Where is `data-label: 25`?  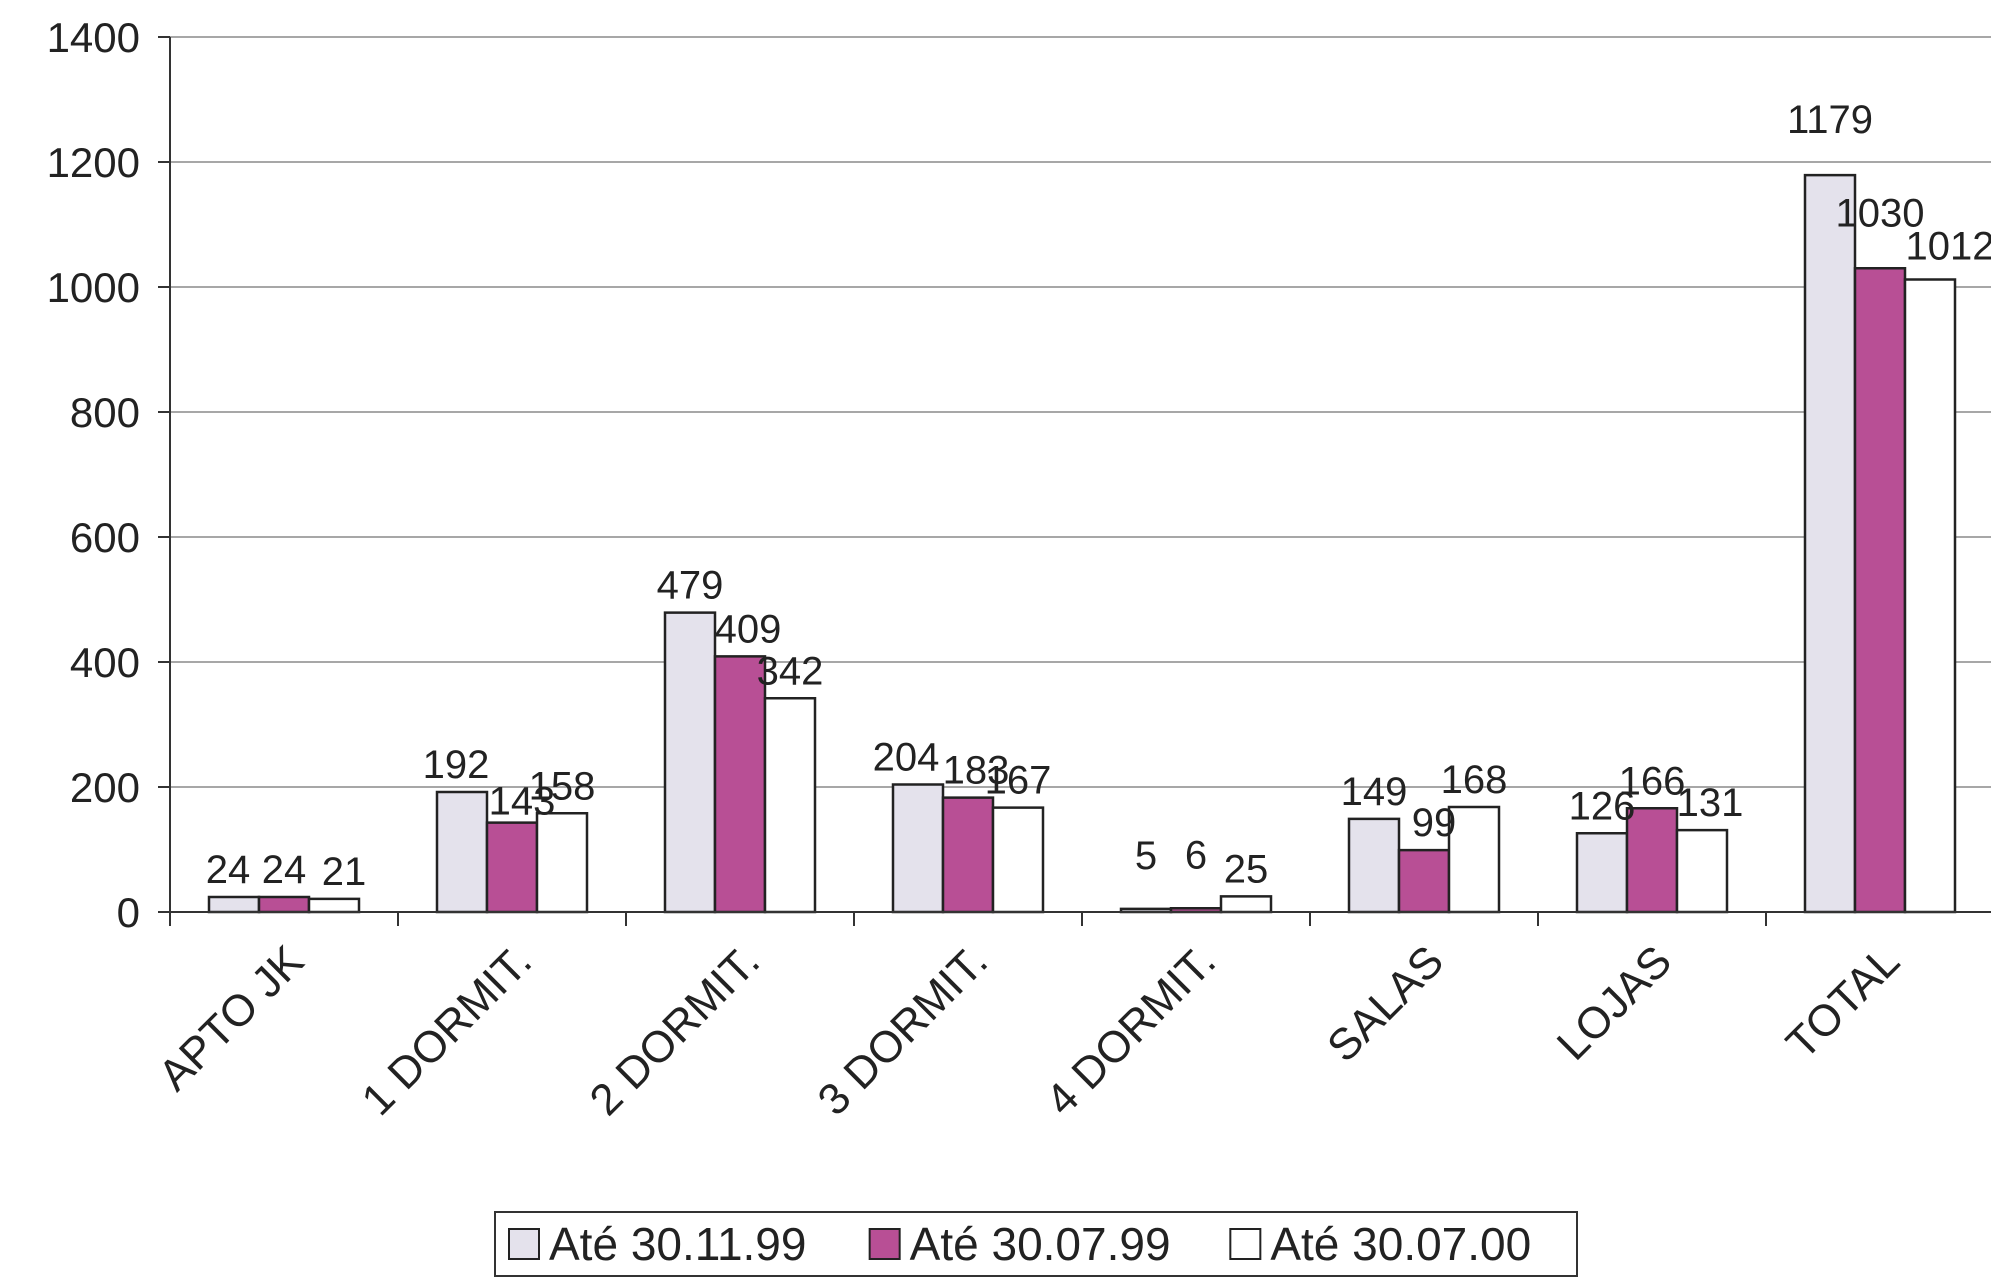
data-label: 25 is located at coordinates (1246, 869).